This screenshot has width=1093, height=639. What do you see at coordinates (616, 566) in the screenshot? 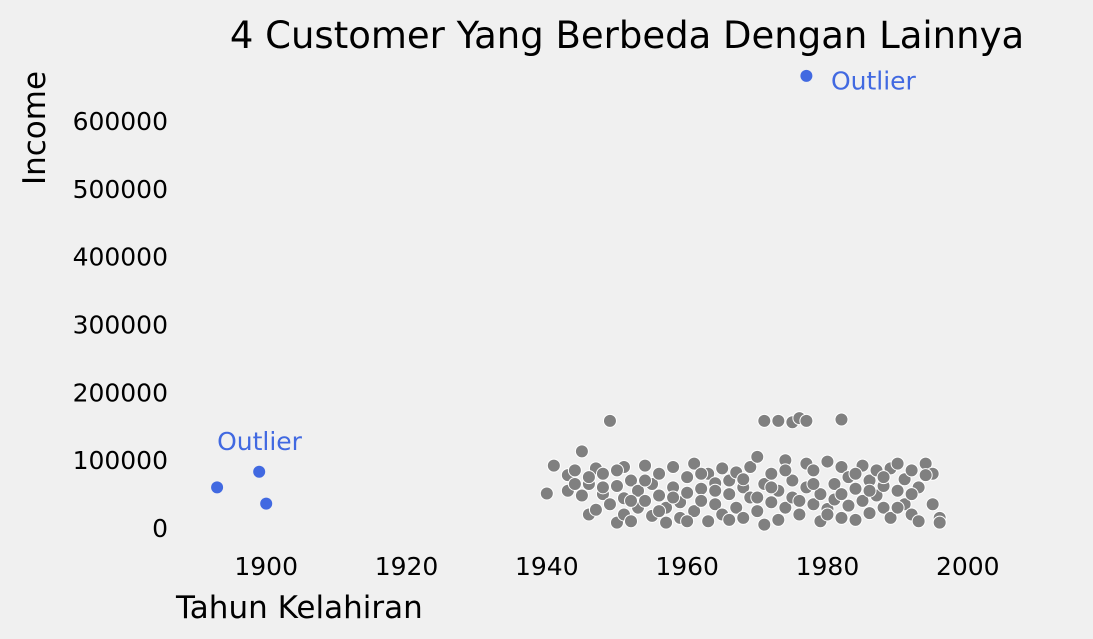
I see `x-tick-labels: 1900 1920 1940 1960 1980 2000` at bounding box center [616, 566].